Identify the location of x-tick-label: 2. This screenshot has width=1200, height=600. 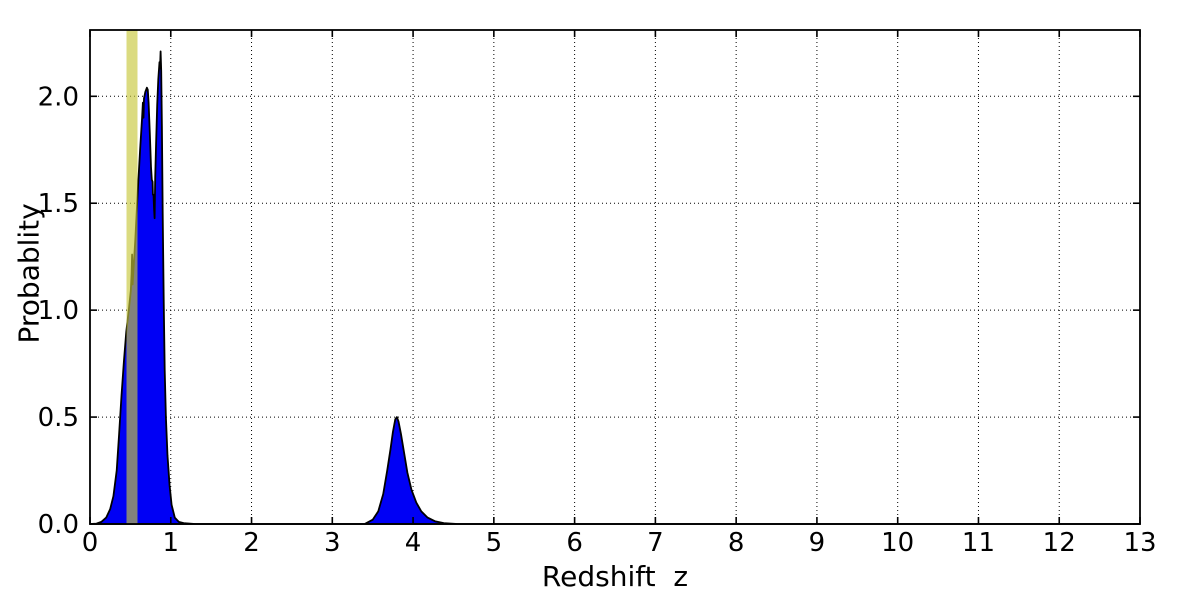
(251, 543).